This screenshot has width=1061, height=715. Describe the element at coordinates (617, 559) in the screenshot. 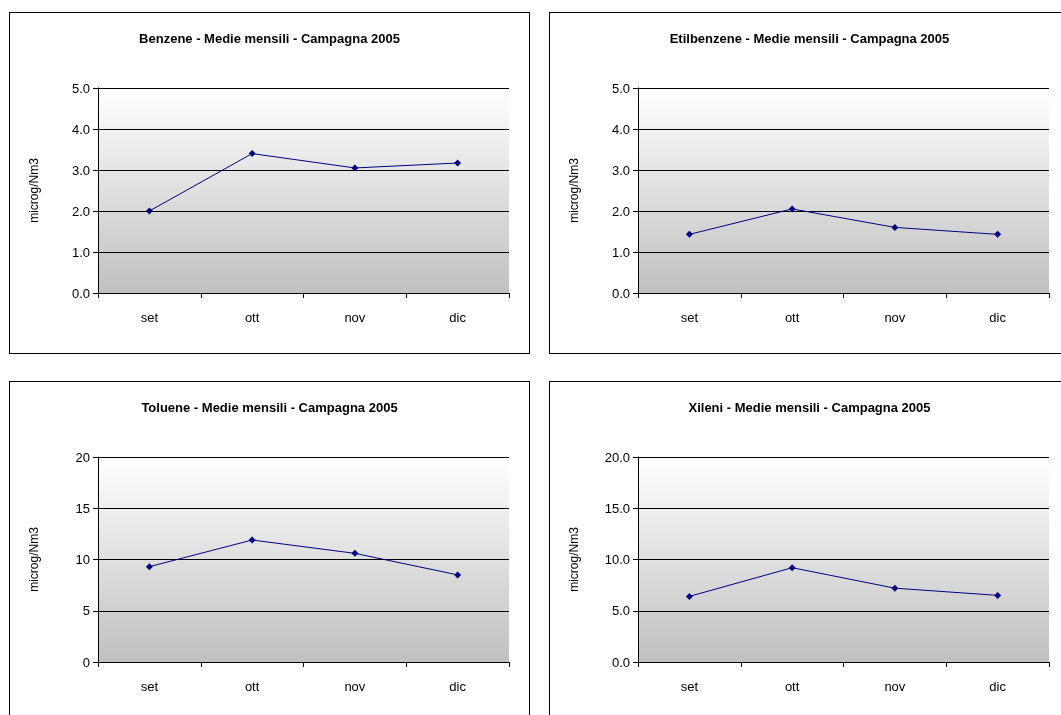

I see `y-tick-label: 10.0` at that location.